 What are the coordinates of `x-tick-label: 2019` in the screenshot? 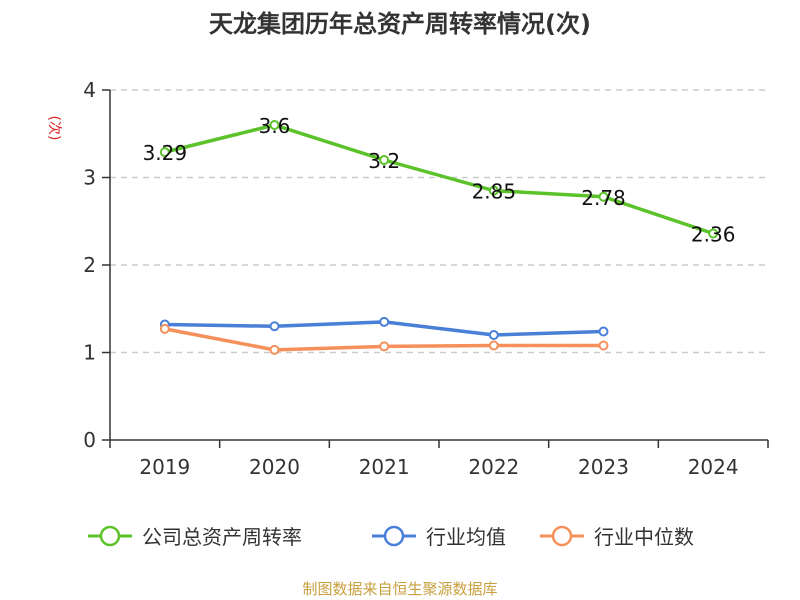 It's located at (164, 467).